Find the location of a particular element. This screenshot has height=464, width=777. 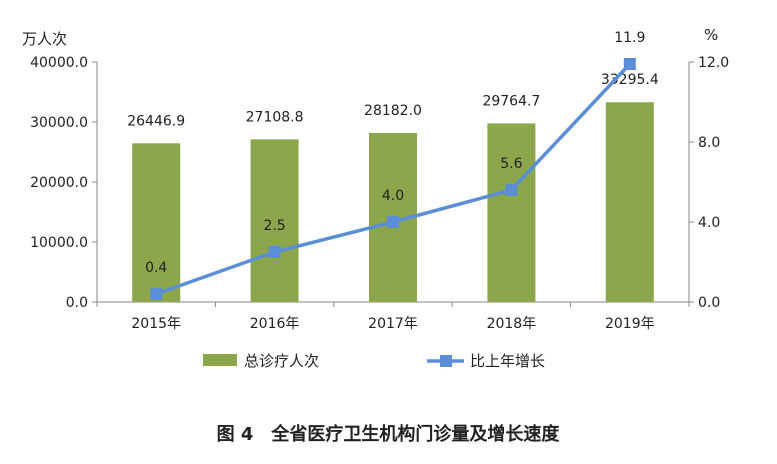

y-tick-label: 40000.0 is located at coordinates (59, 63).